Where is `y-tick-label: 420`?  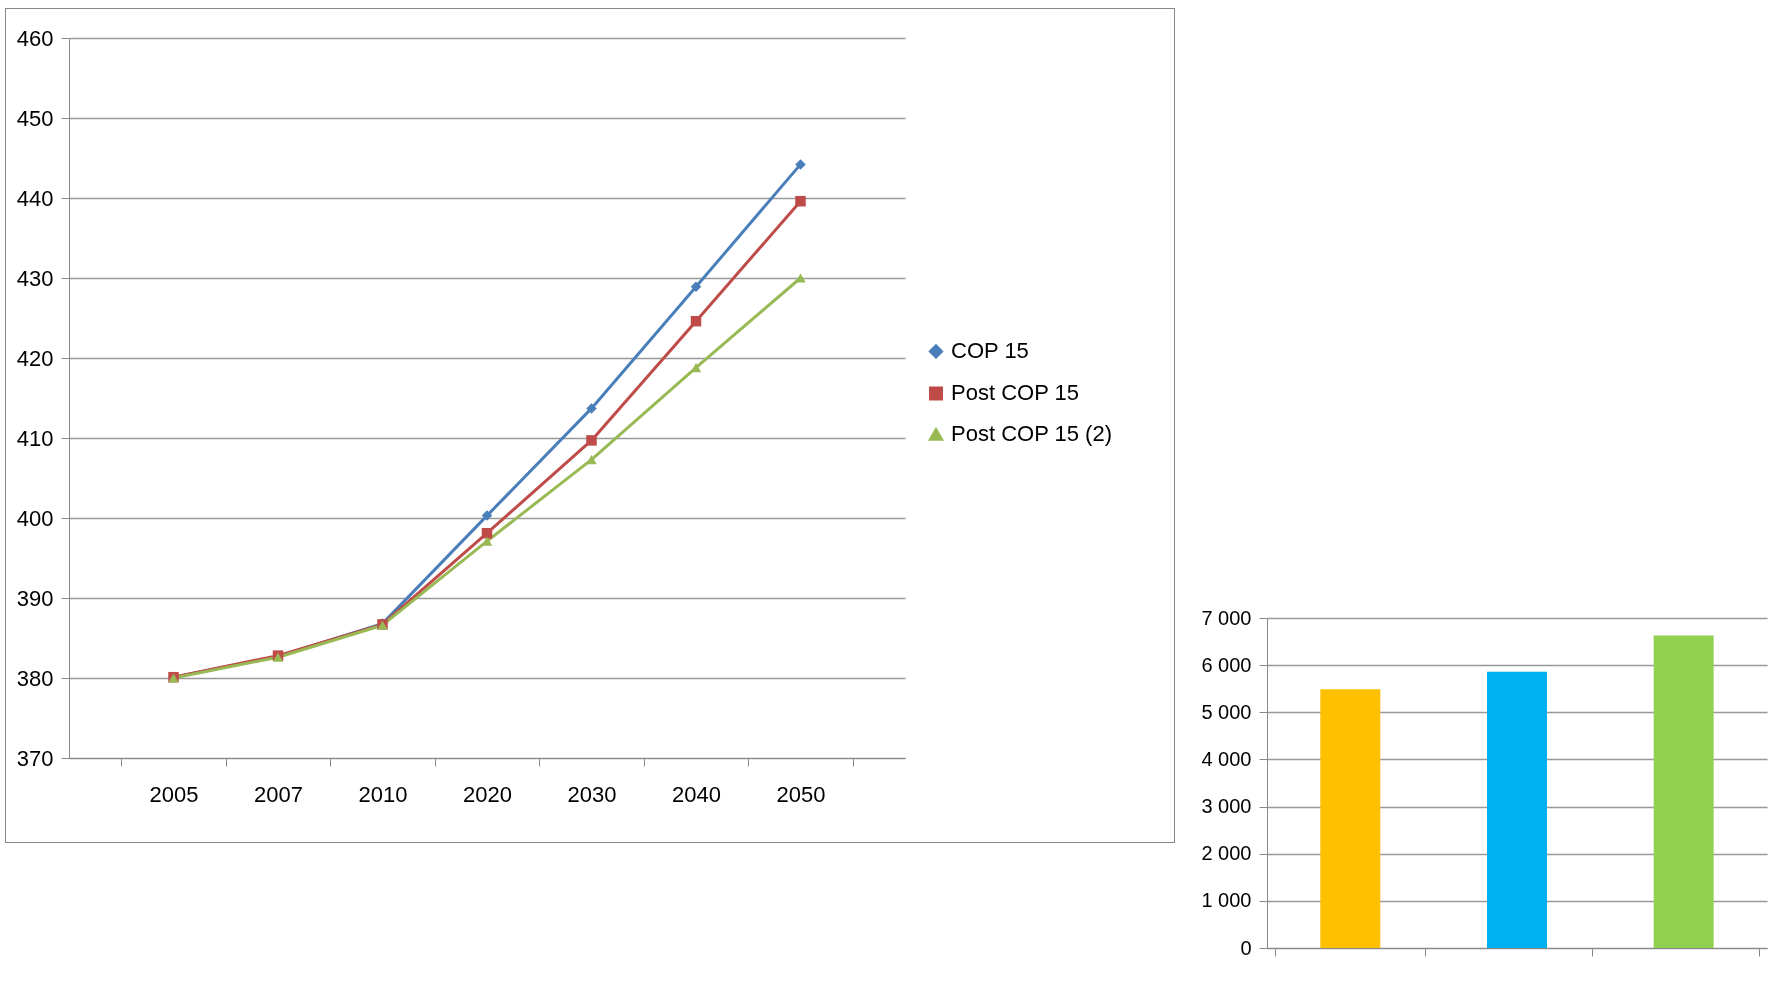 y-tick-label: 420 is located at coordinates (35, 358).